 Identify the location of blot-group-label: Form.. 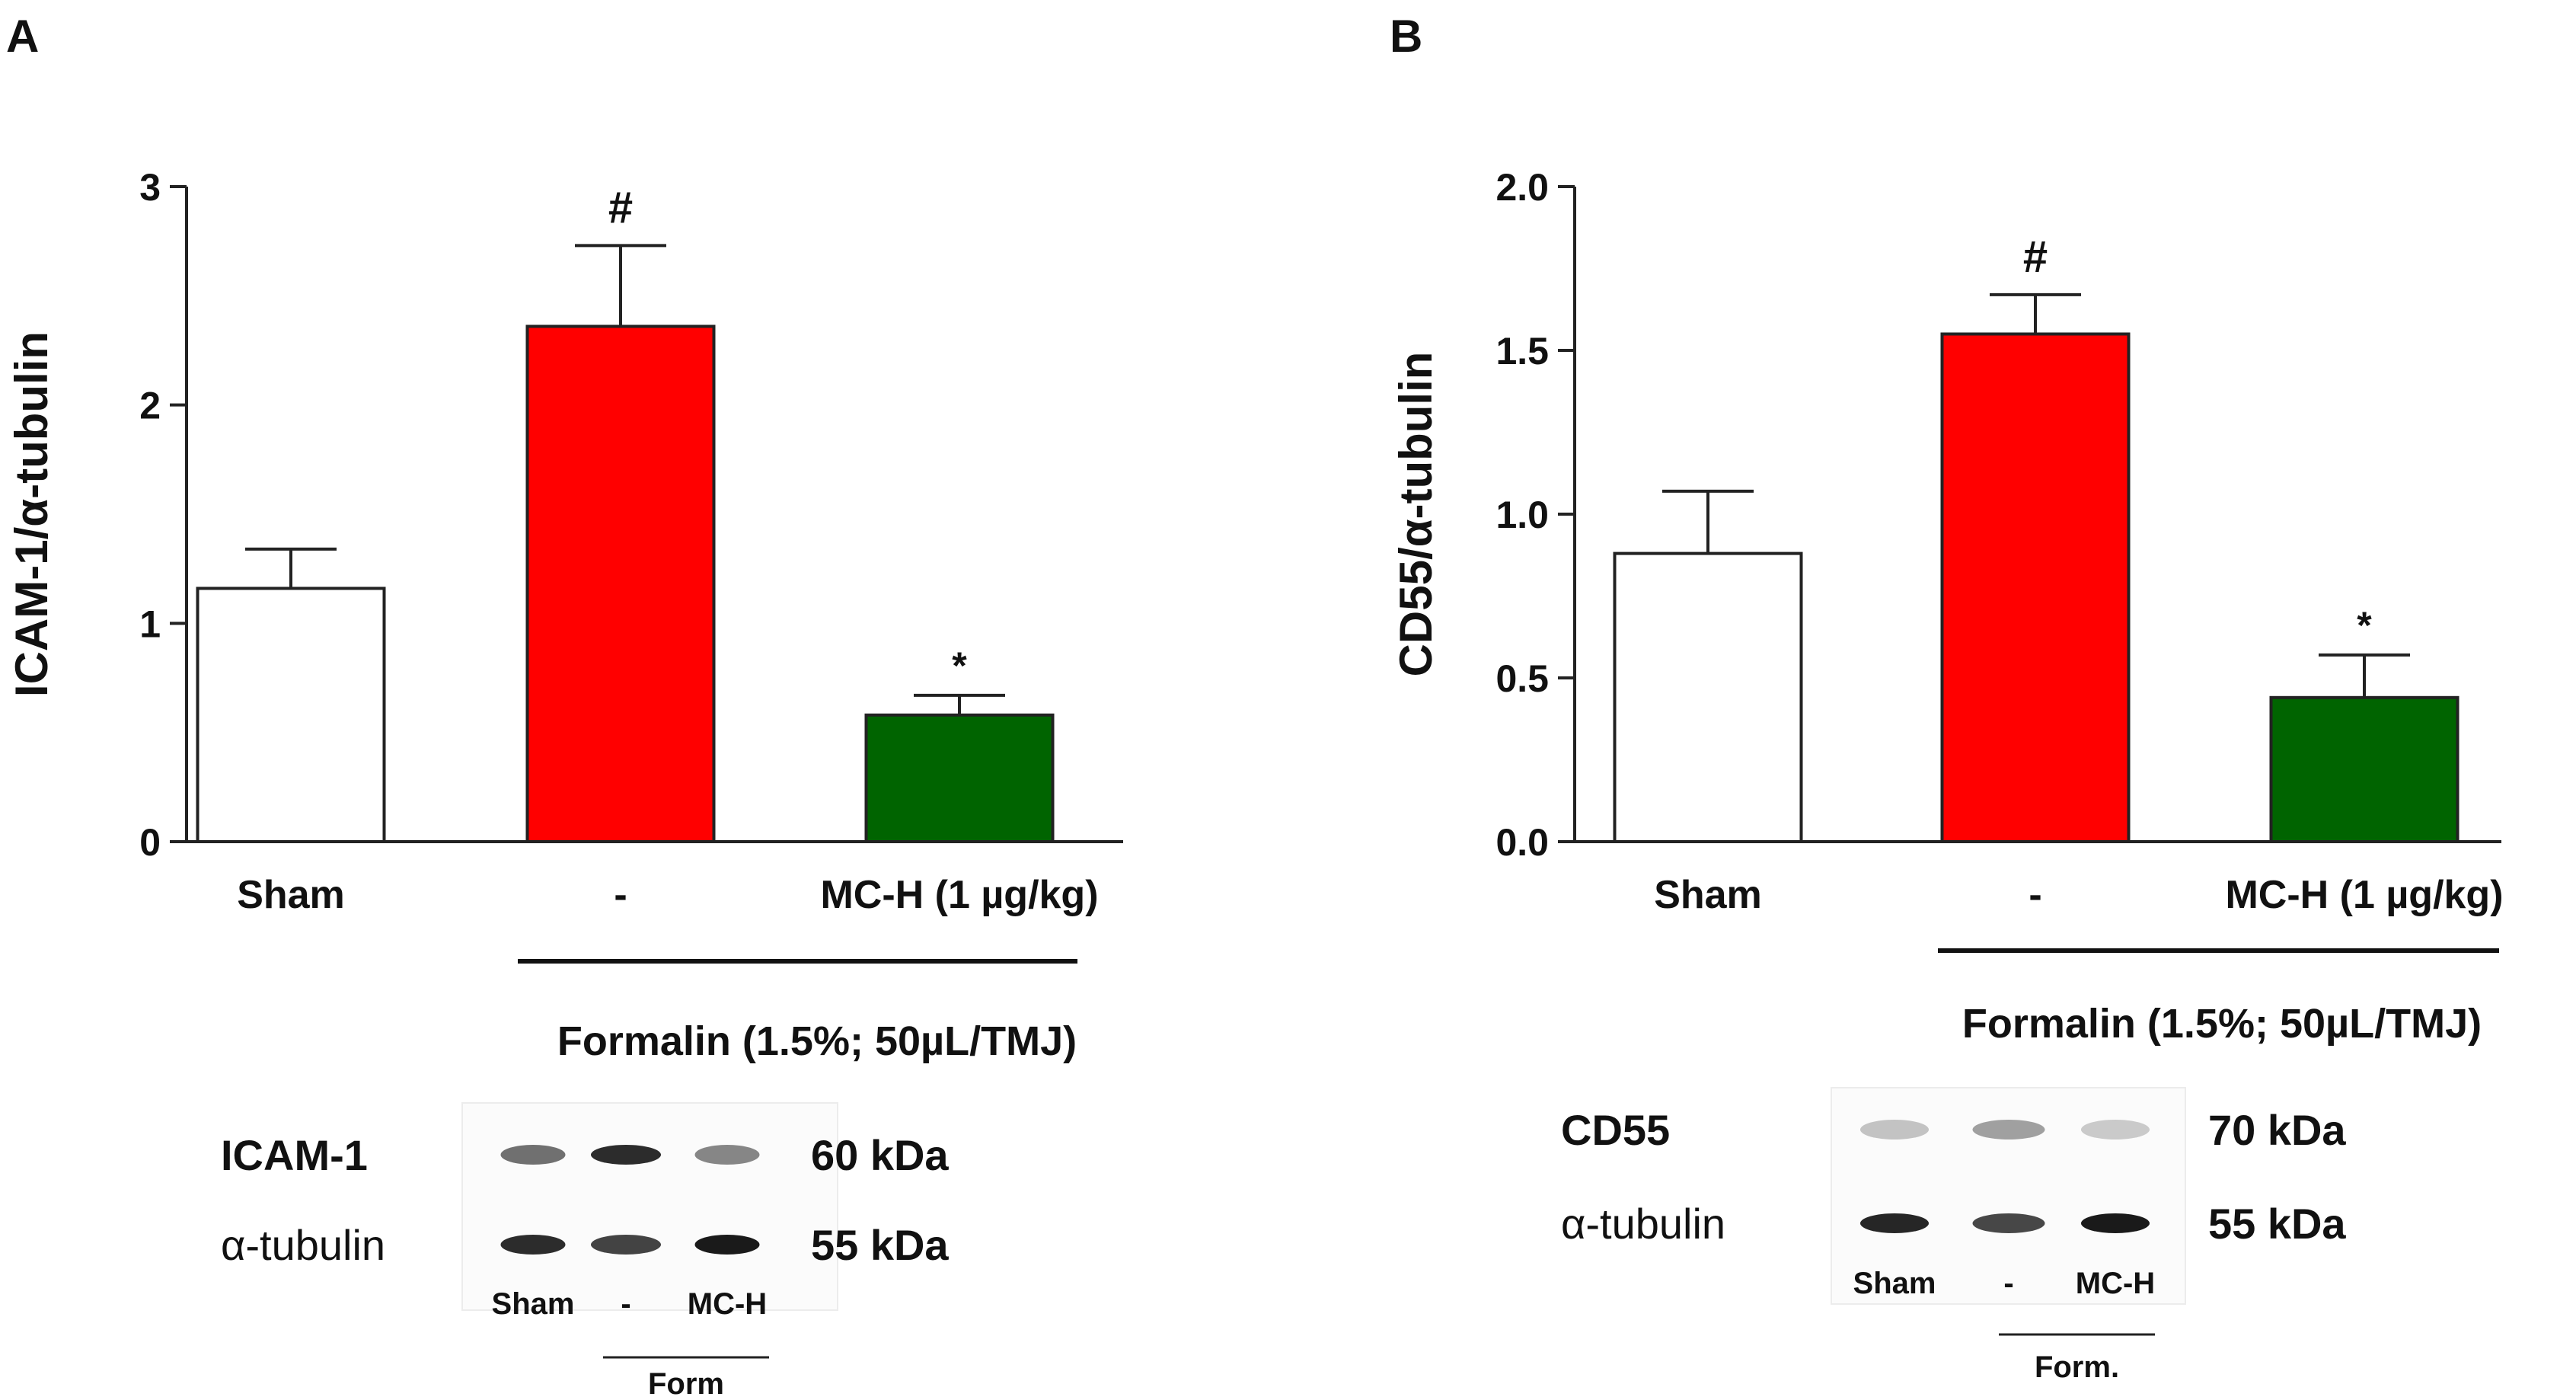
(2077, 1367).